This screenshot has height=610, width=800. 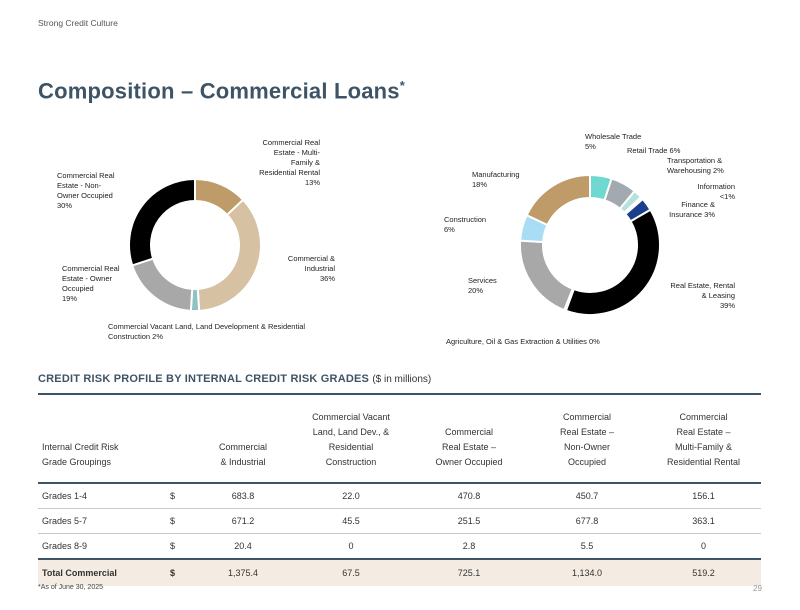 What do you see at coordinates (718, 295) in the screenshot?
I see `label-line: & Leasing` at bounding box center [718, 295].